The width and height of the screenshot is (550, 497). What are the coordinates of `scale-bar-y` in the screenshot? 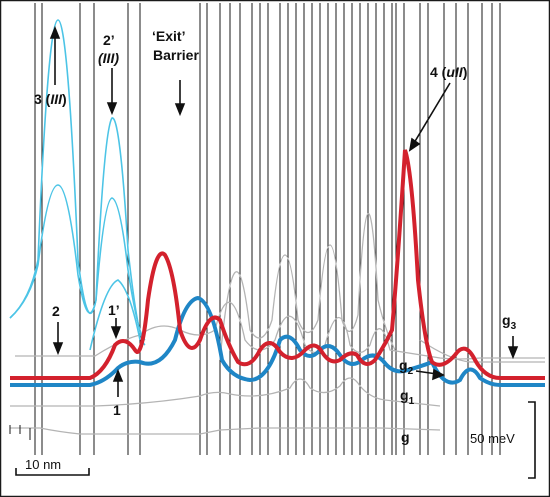 It's located at (532, 440).